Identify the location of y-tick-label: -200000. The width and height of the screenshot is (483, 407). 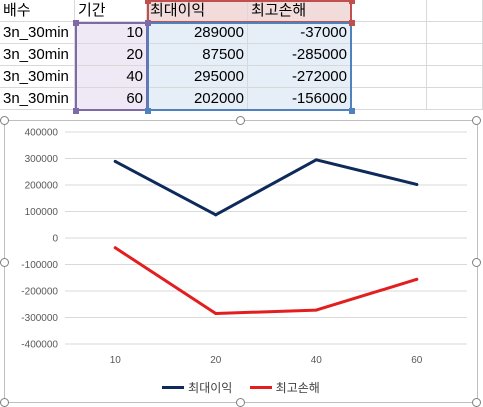
(39, 292).